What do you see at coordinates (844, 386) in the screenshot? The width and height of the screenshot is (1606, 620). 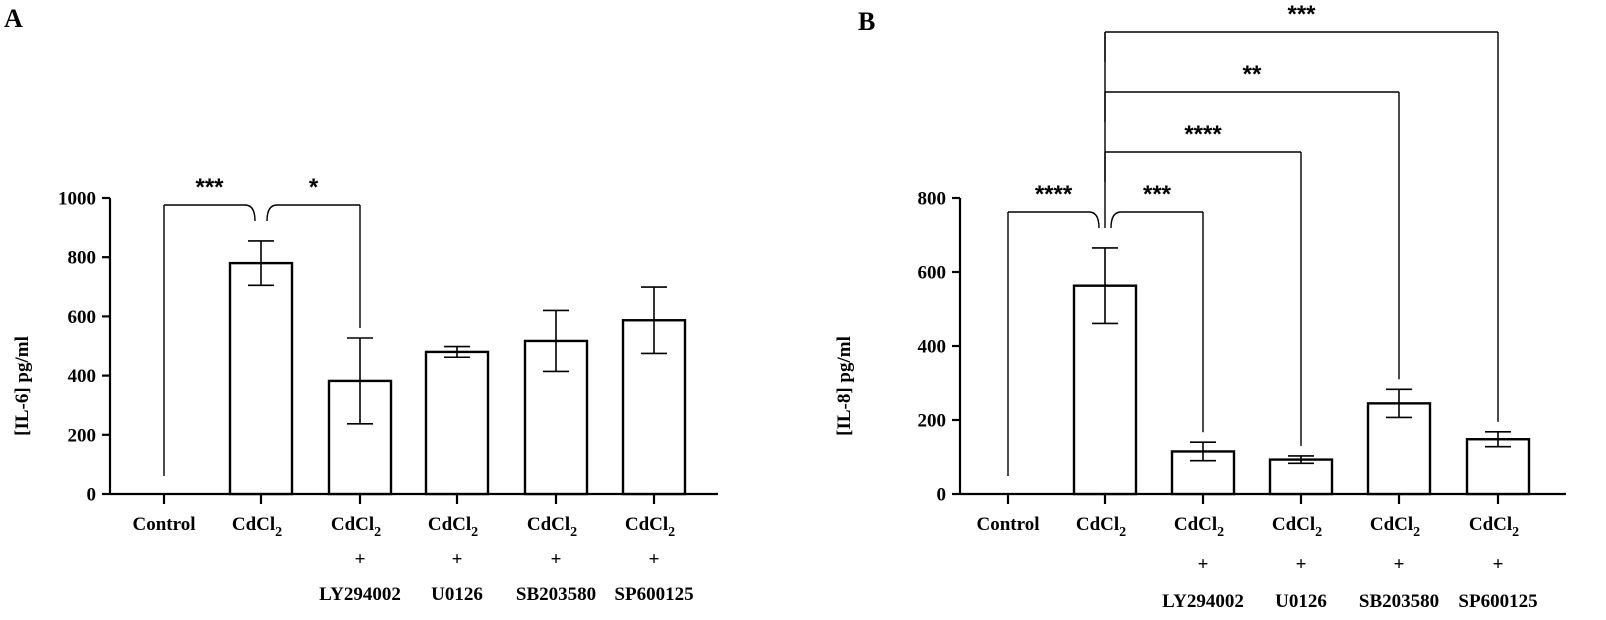 I see `y-axis-label: [IL-8] pg/ml` at bounding box center [844, 386].